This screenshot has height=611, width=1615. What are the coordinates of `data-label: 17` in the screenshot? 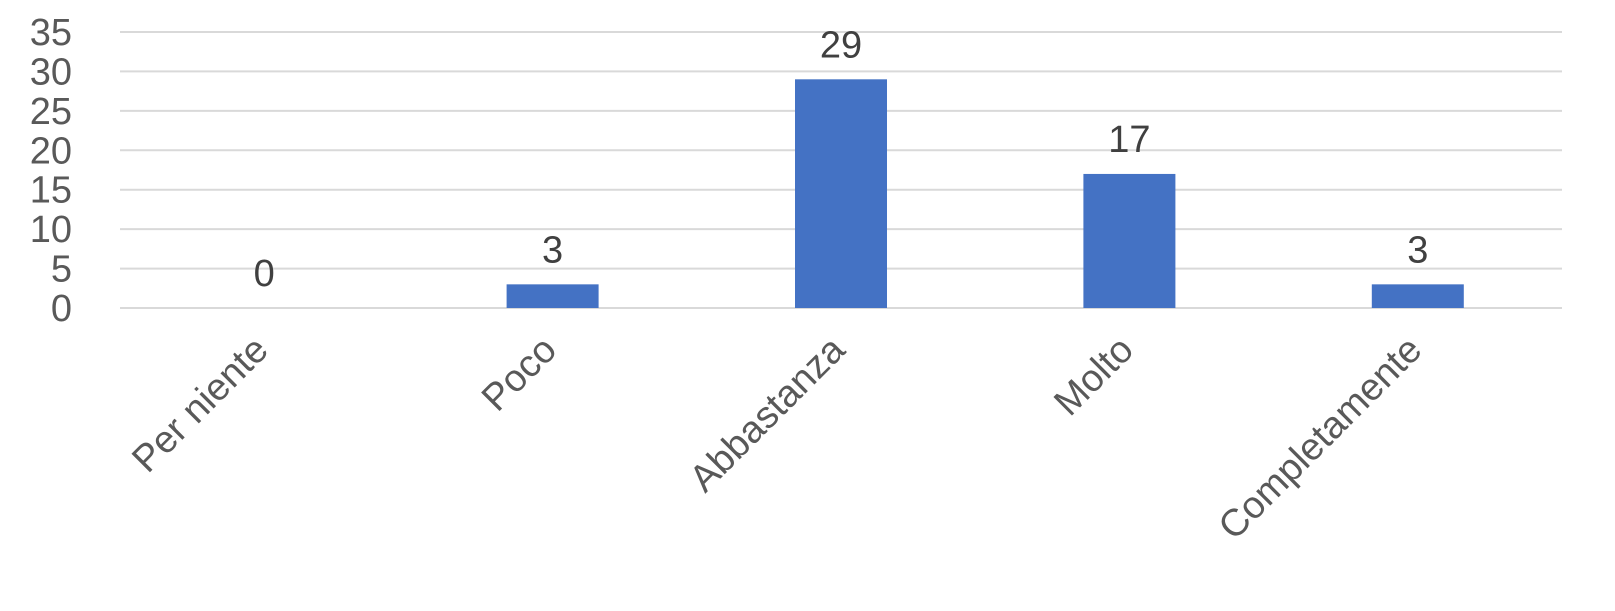 It's located at (1129, 140).